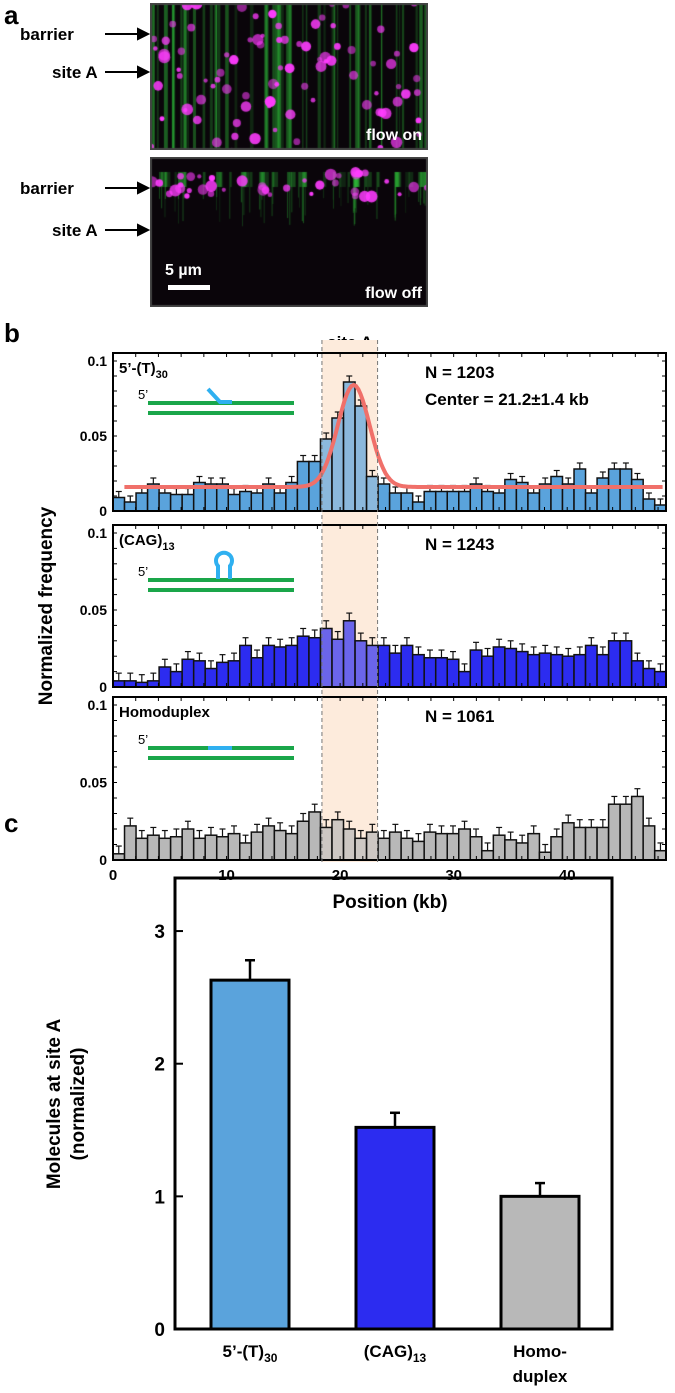  Describe the element at coordinates (143, 370) in the screenshot. I see `construct-label: 5’-(T)30` at that location.